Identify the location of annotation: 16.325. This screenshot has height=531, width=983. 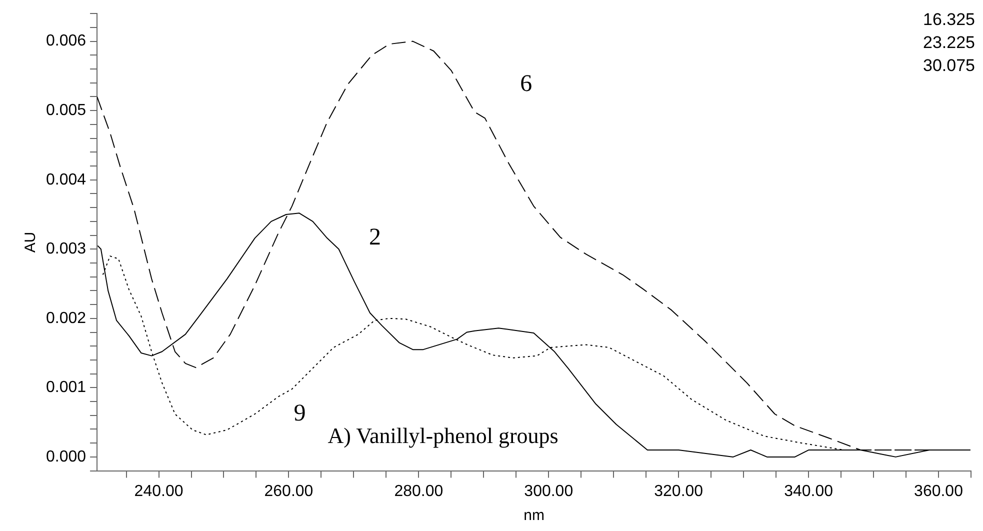
(949, 20).